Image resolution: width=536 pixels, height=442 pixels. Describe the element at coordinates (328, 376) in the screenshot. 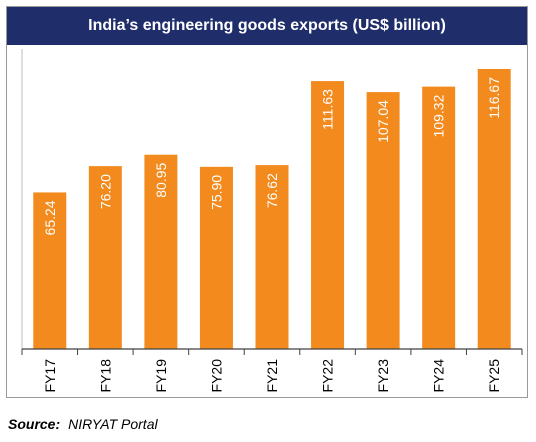

I see `x-tick-label: FY22` at that location.